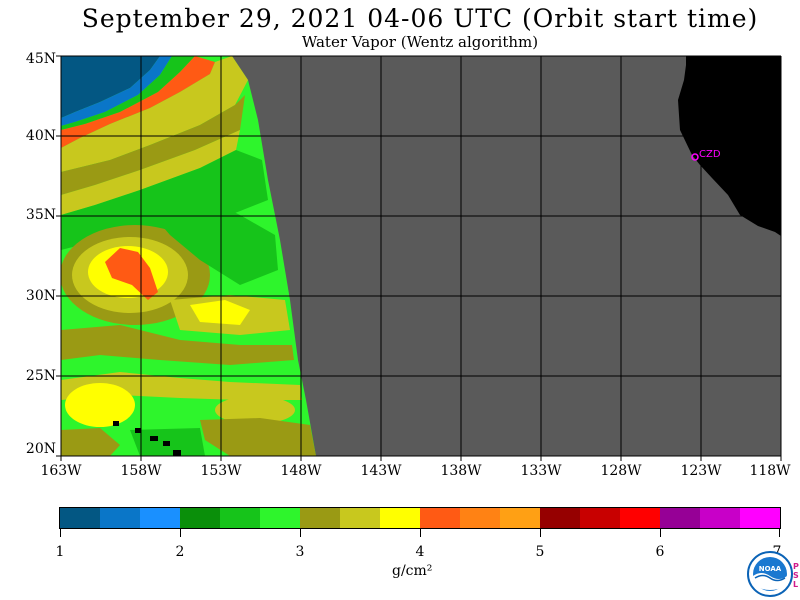 This screenshot has width=800, height=600. I want to click on orange-blob, so click(131, 274).